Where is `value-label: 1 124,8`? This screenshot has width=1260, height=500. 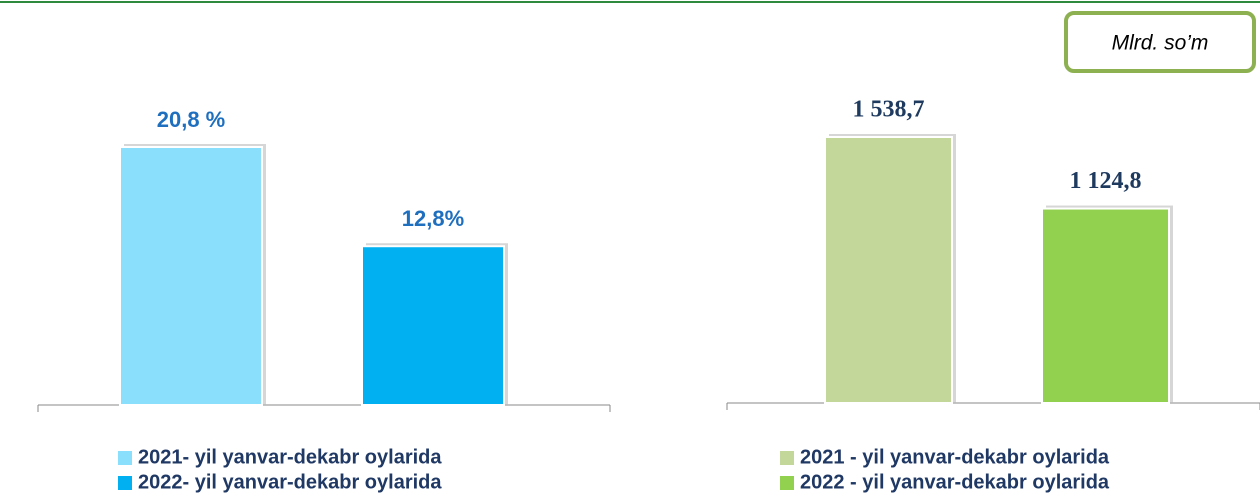 value-label: 1 124,8 is located at coordinates (1106, 181).